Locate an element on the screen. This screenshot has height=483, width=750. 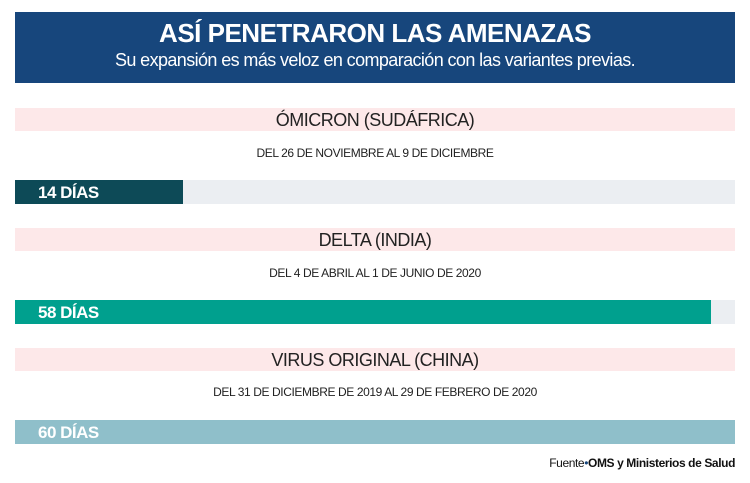
source-prefix: Fuente is located at coordinates (567, 463).